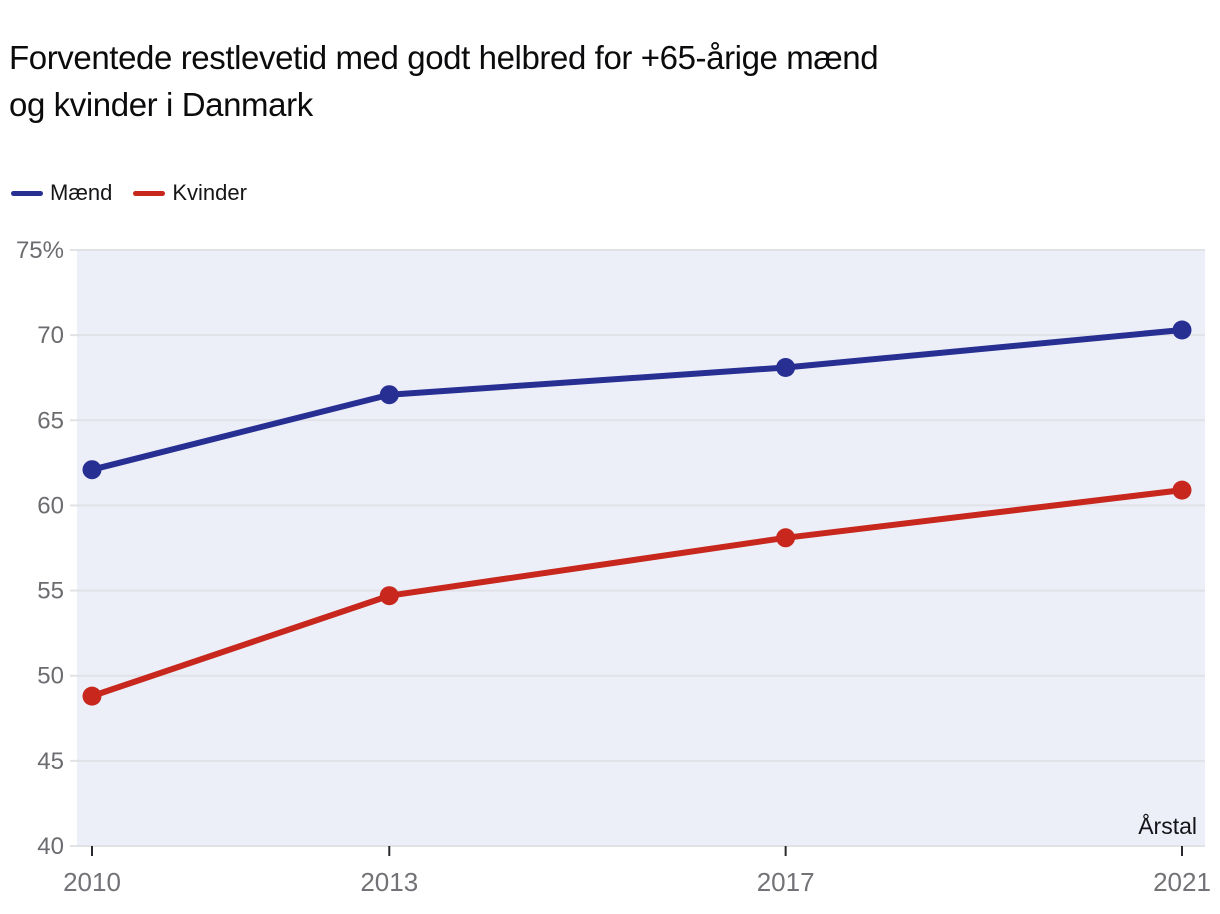 This screenshot has width=1220, height=914. I want to click on y-tick-label: 75%, so click(40, 252).